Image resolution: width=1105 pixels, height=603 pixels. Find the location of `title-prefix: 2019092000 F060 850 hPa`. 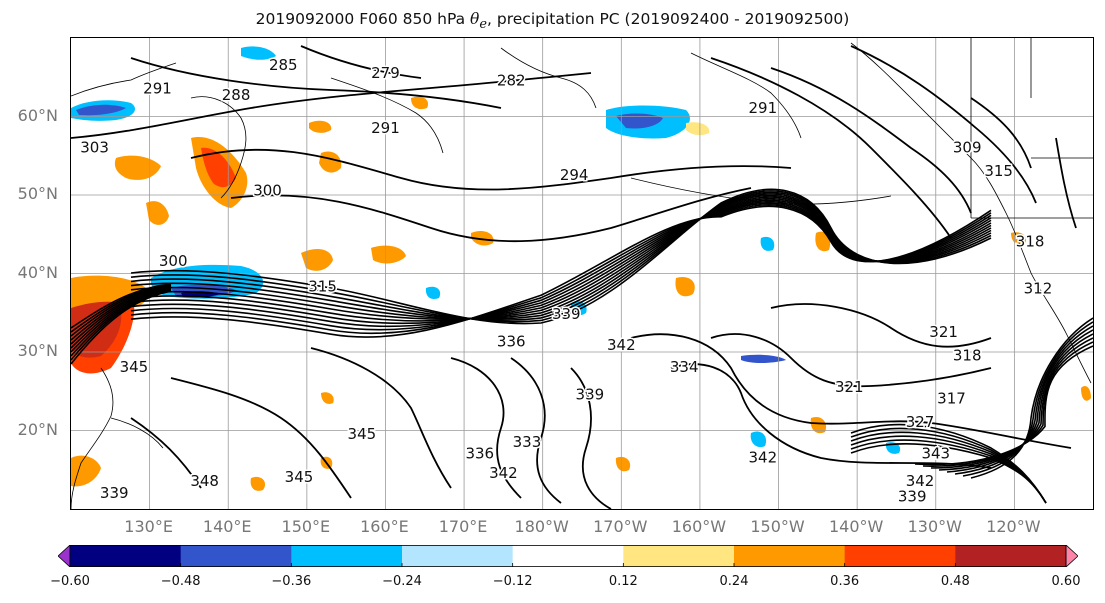

title-prefix: 2019092000 F060 850 hPa is located at coordinates (363, 19).